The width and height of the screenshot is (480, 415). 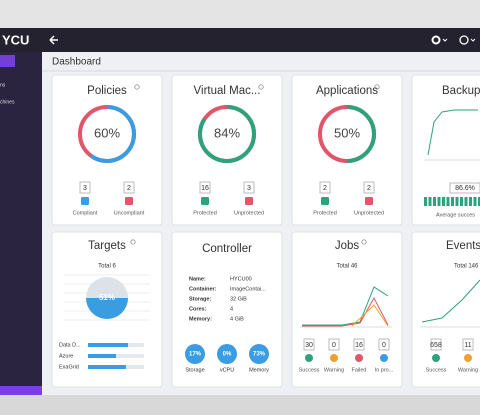 What do you see at coordinates (76, 62) in the screenshot?
I see `page-title: Dashboard` at bounding box center [76, 62].